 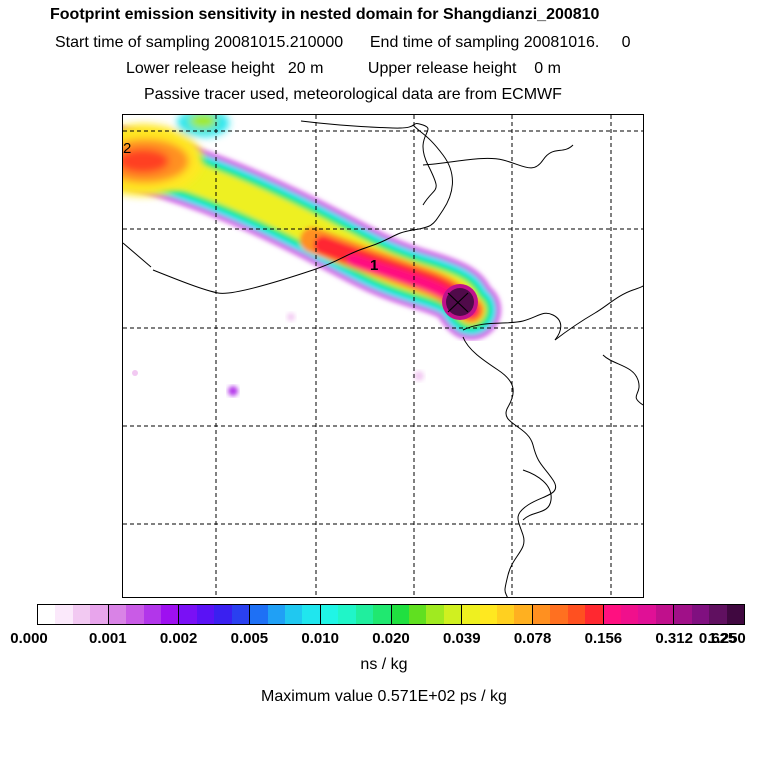 What do you see at coordinates (135, 373) in the screenshot?
I see `spot-light-b` at bounding box center [135, 373].